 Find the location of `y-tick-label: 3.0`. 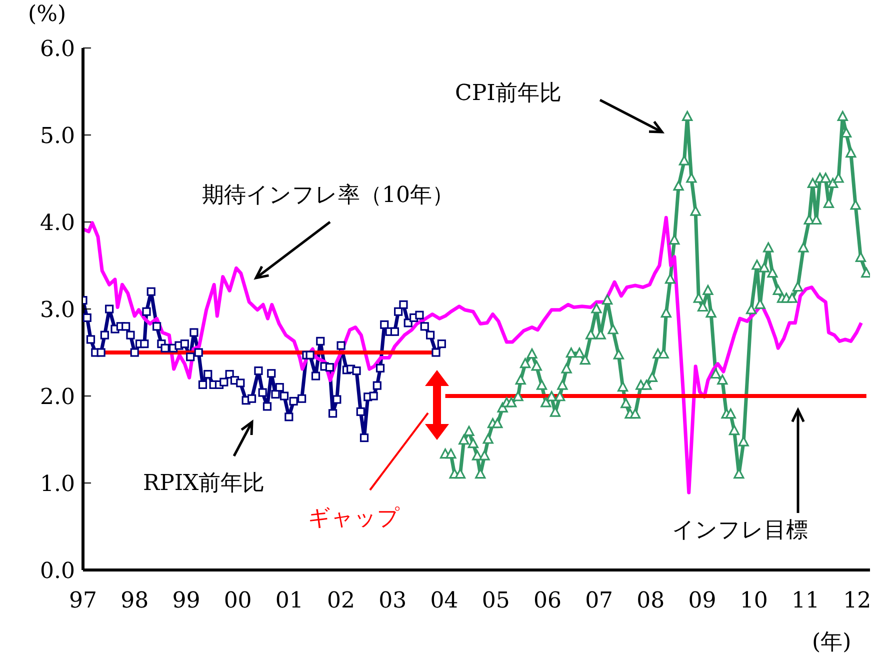

y-tick-label: 3.0 is located at coordinates (57, 310).